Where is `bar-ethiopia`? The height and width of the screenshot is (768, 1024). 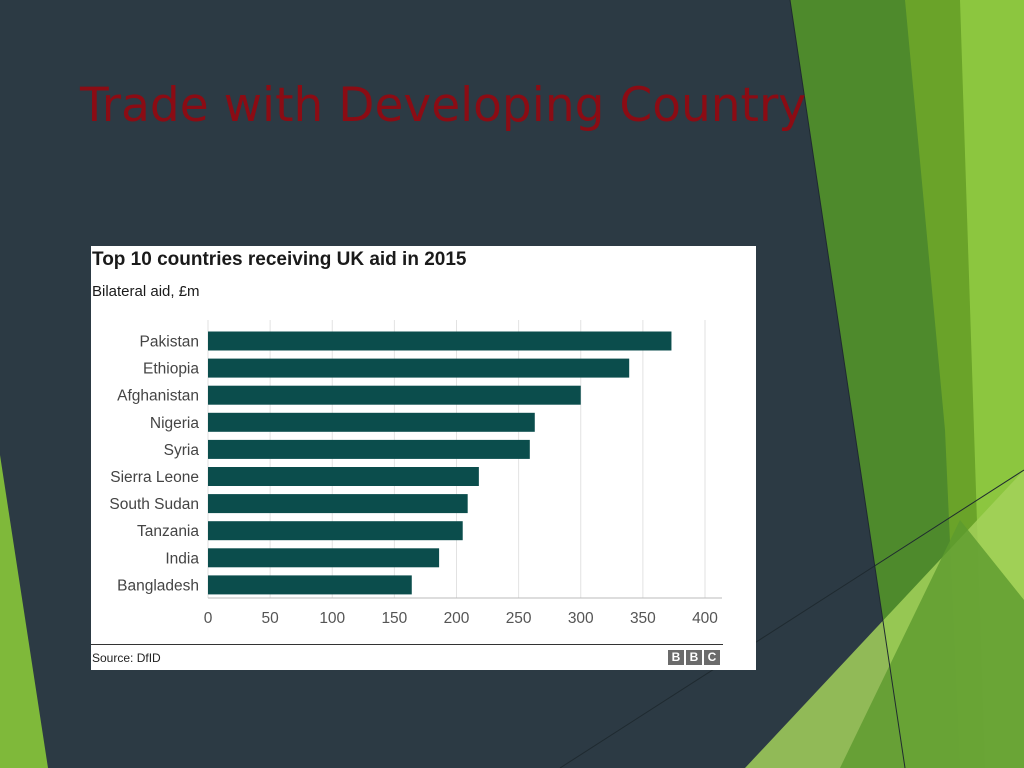 bar-ethiopia is located at coordinates (419, 368).